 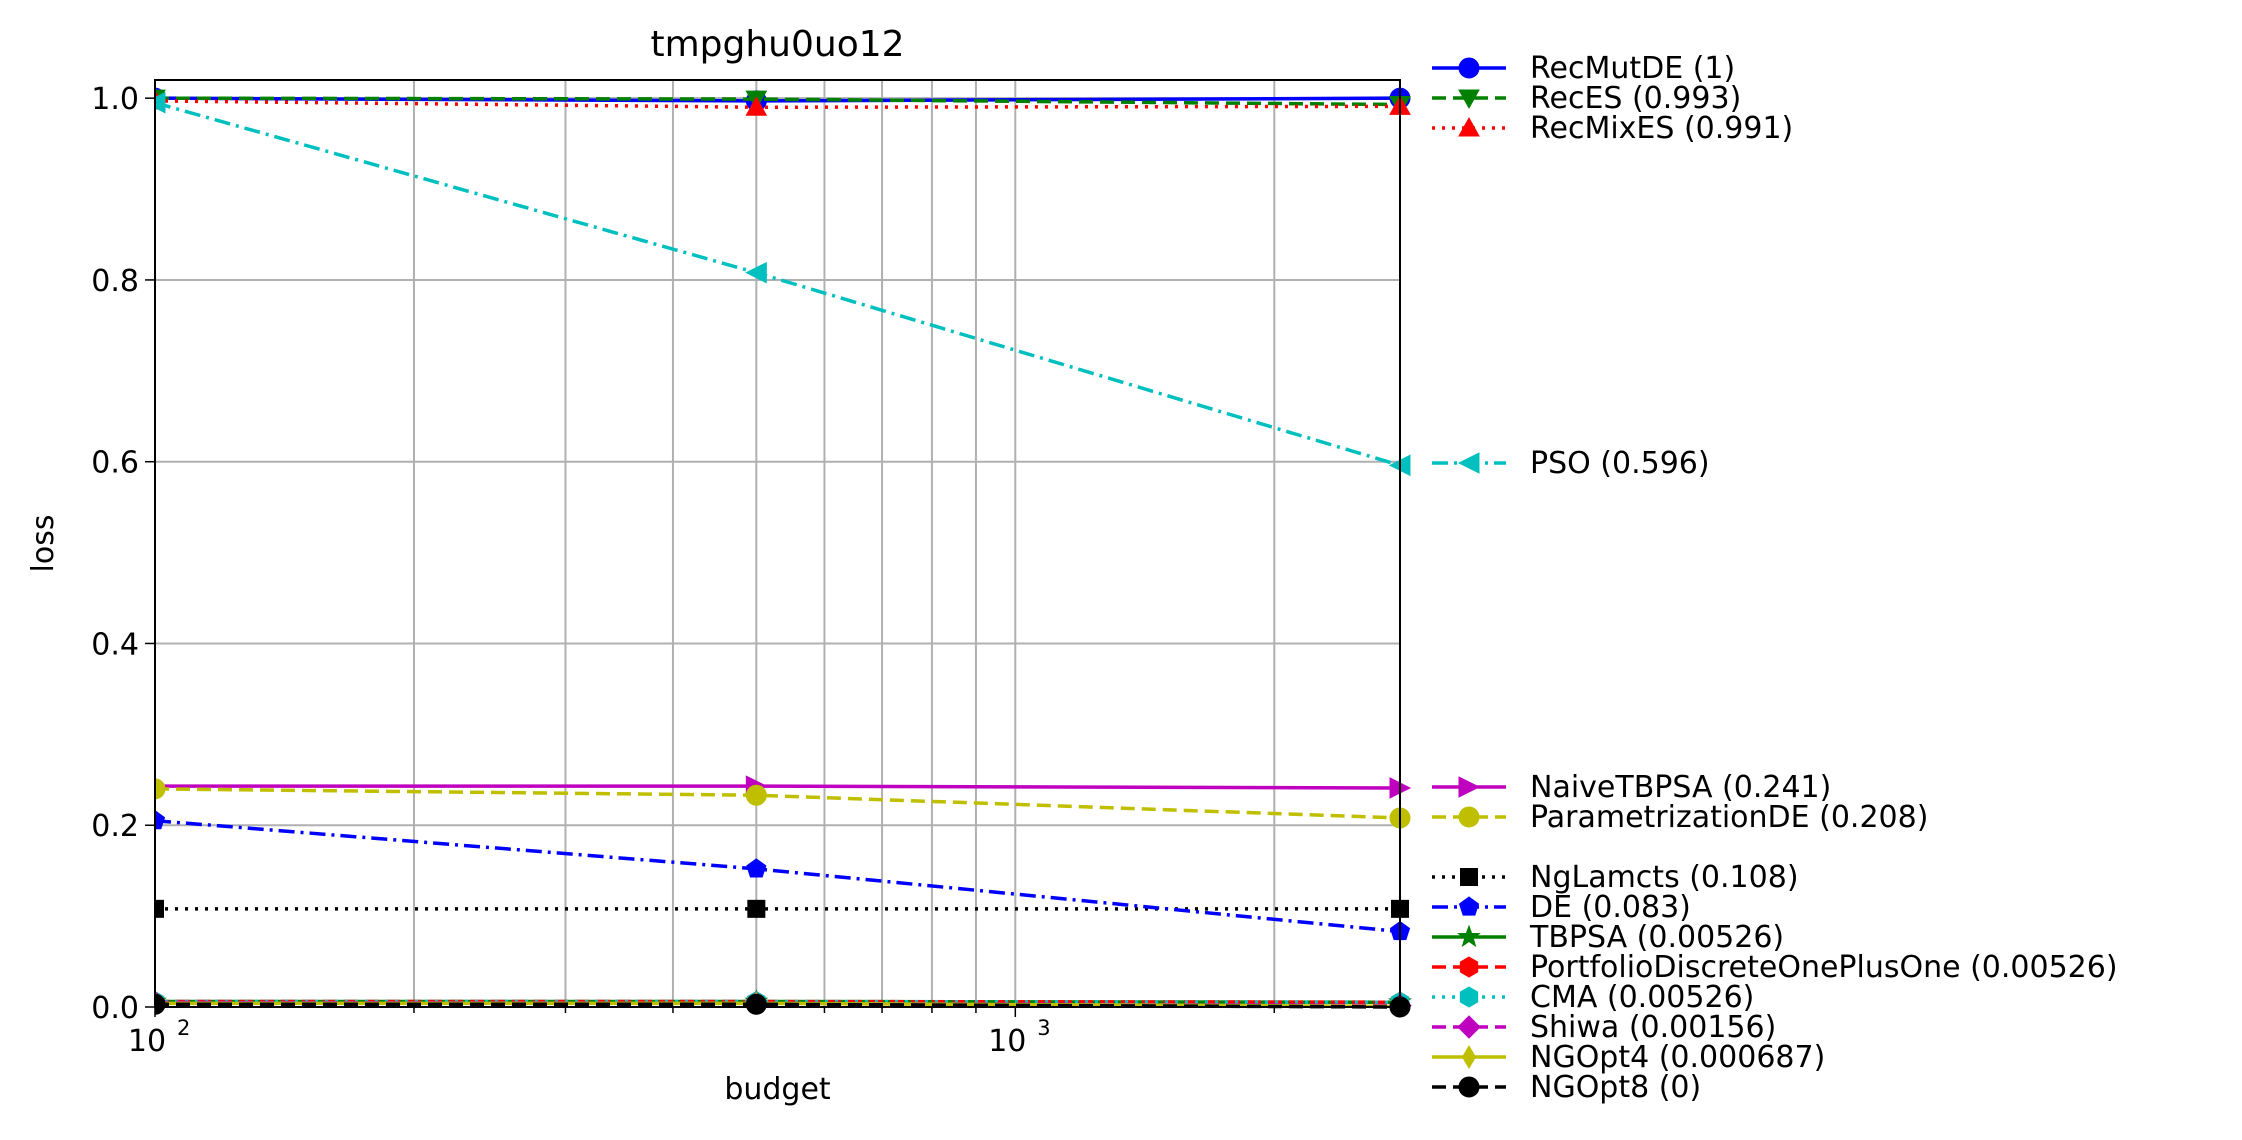 I want to click on x-tick-exponent: 2, so click(x=183, y=1028).